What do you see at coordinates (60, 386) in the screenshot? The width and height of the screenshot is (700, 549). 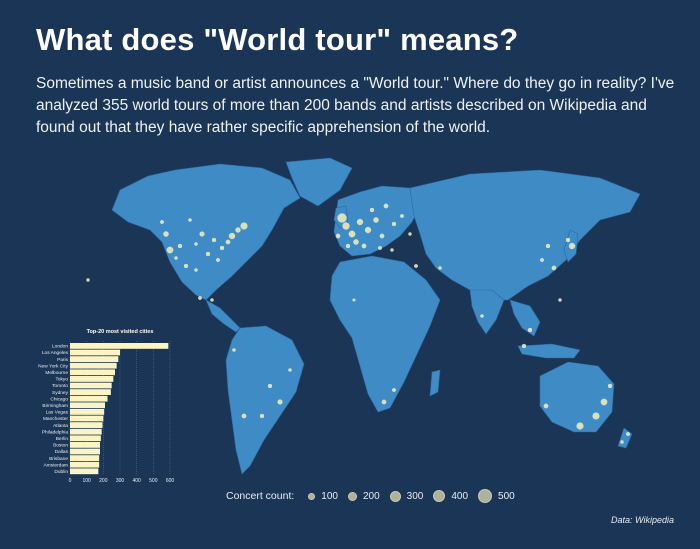 I see `category-label: Toronto` at bounding box center [60, 386].